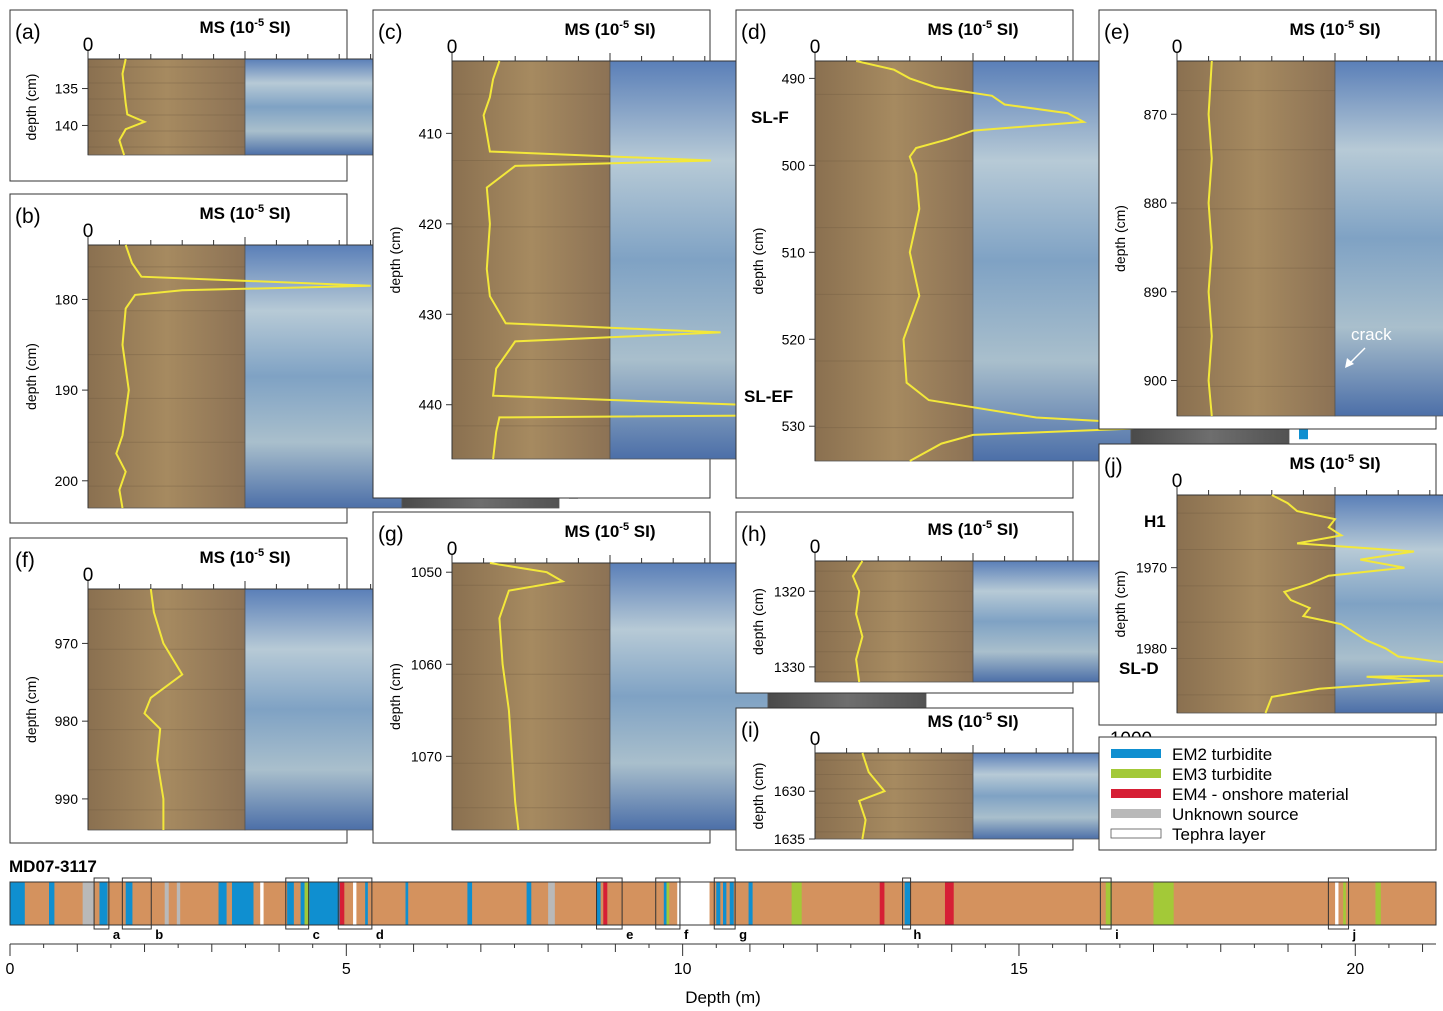  What do you see at coordinates (1388, 238) in the screenshot?
I see `xrf-composite` at bounding box center [1388, 238].